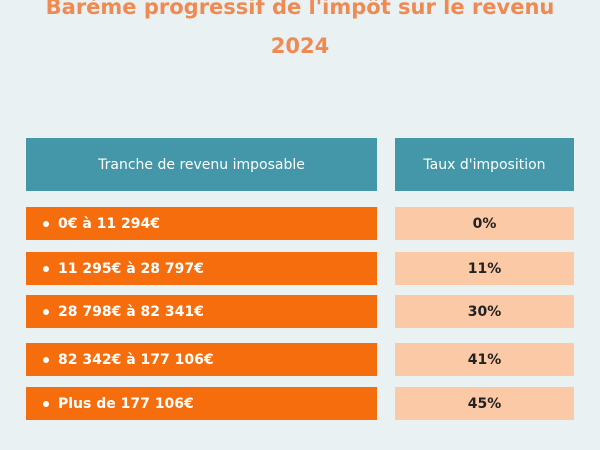 This screenshot has width=600, height=450. What do you see at coordinates (131, 311) in the screenshot?
I see `bracket-label: 28 798€ à 82 341€` at bounding box center [131, 311].